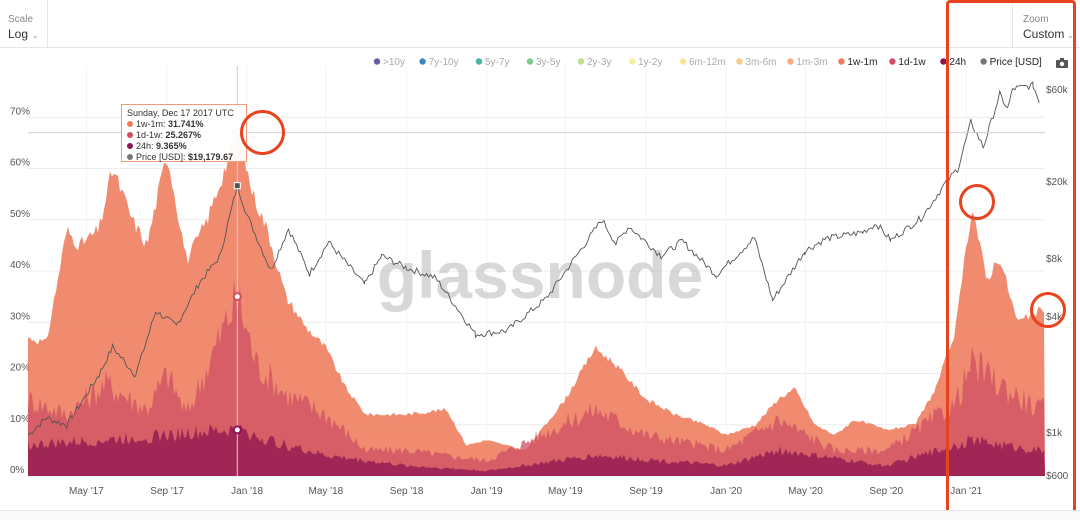 The image size is (1080, 520). Describe the element at coordinates (211, 157) in the screenshot. I see `tooltip-value: $19,179.67` at that location.